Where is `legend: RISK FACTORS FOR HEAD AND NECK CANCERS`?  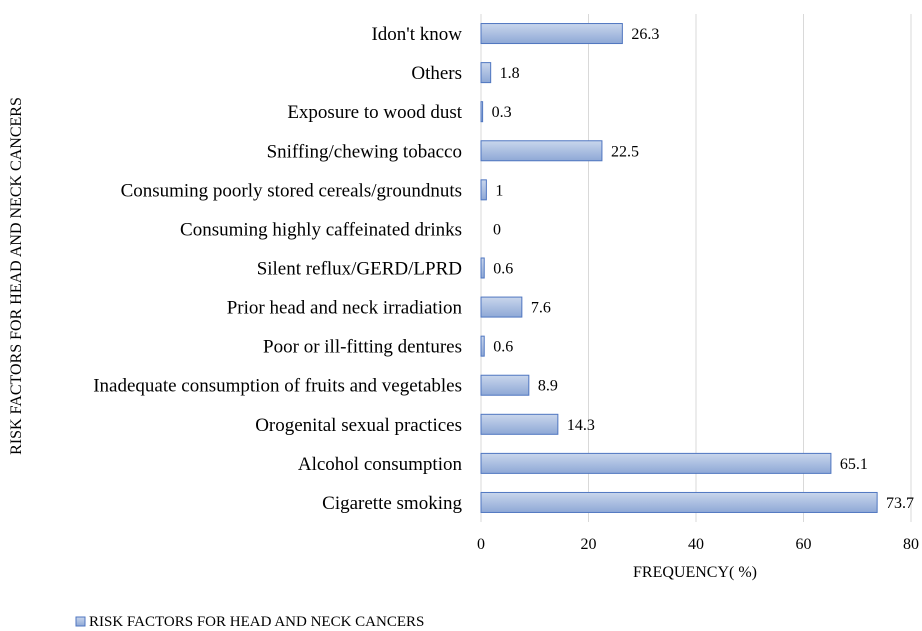 legend: RISK FACTORS FOR HEAD AND NECK CANCERS is located at coordinates (249, 622).